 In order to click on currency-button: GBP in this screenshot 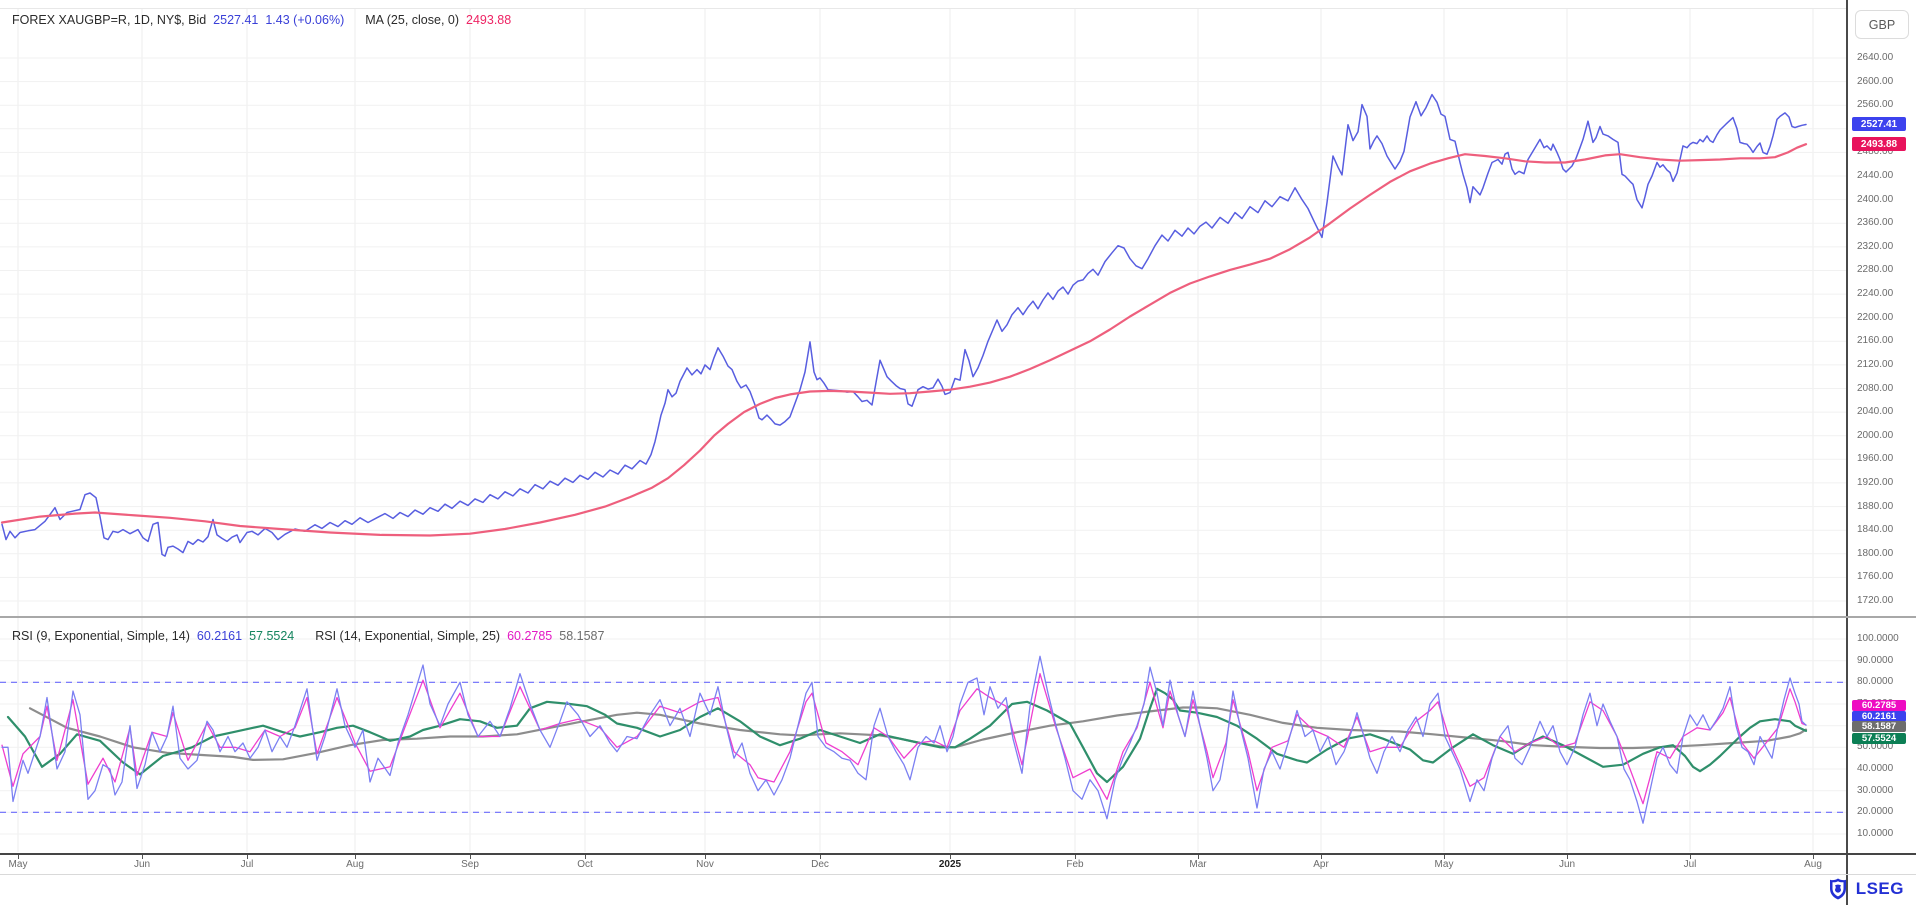, I will do `click(1882, 24)`.